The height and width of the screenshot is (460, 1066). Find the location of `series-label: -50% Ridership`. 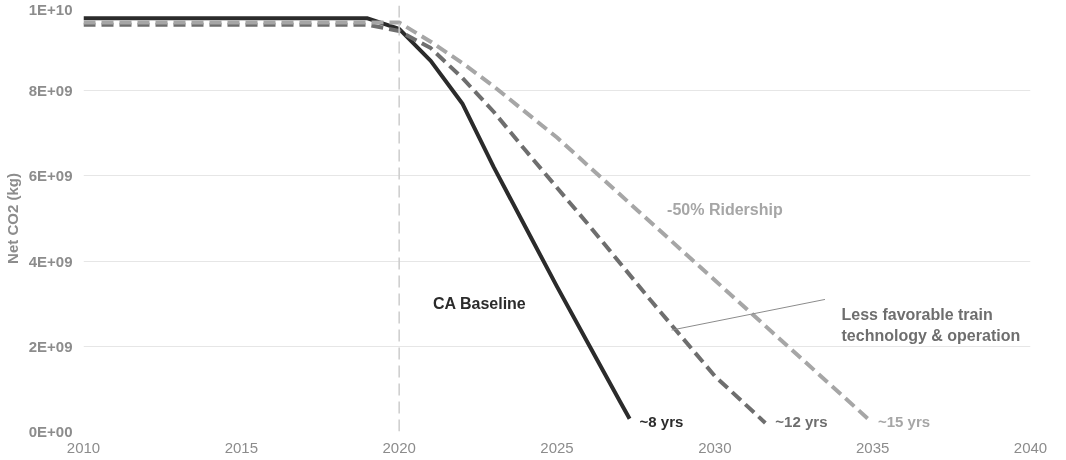

series-label: -50% Ridership is located at coordinates (725, 210).